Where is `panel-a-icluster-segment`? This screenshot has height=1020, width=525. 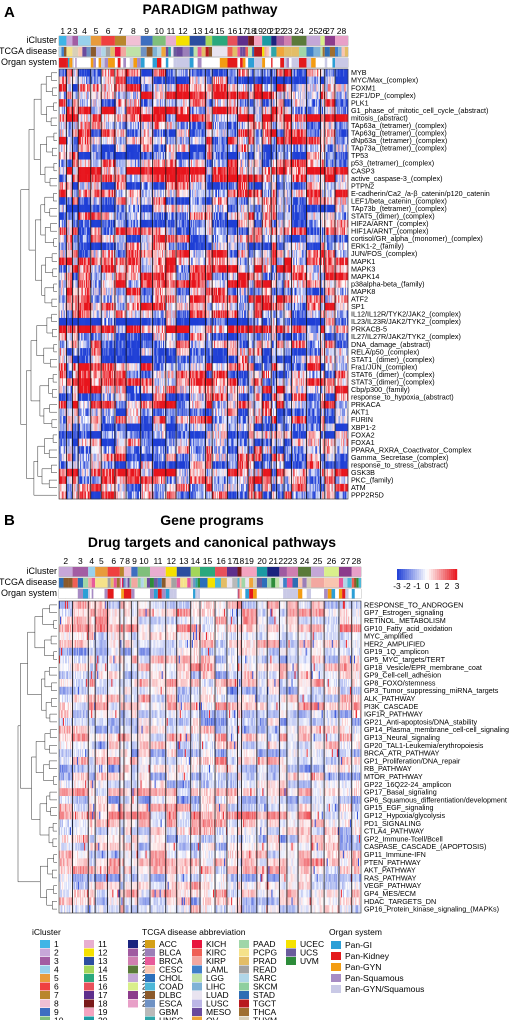 panel-a-icluster-segment is located at coordinates (197, 41).